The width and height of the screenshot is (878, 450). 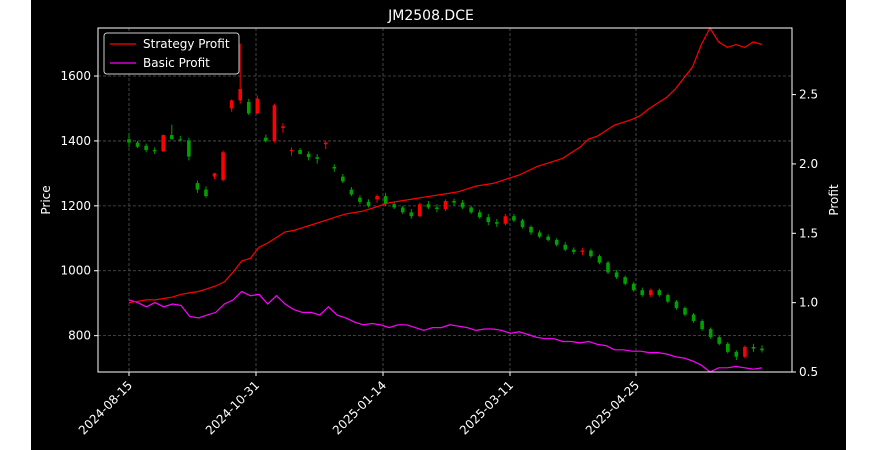 I want to click on basic-profit-line, so click(x=445, y=331).